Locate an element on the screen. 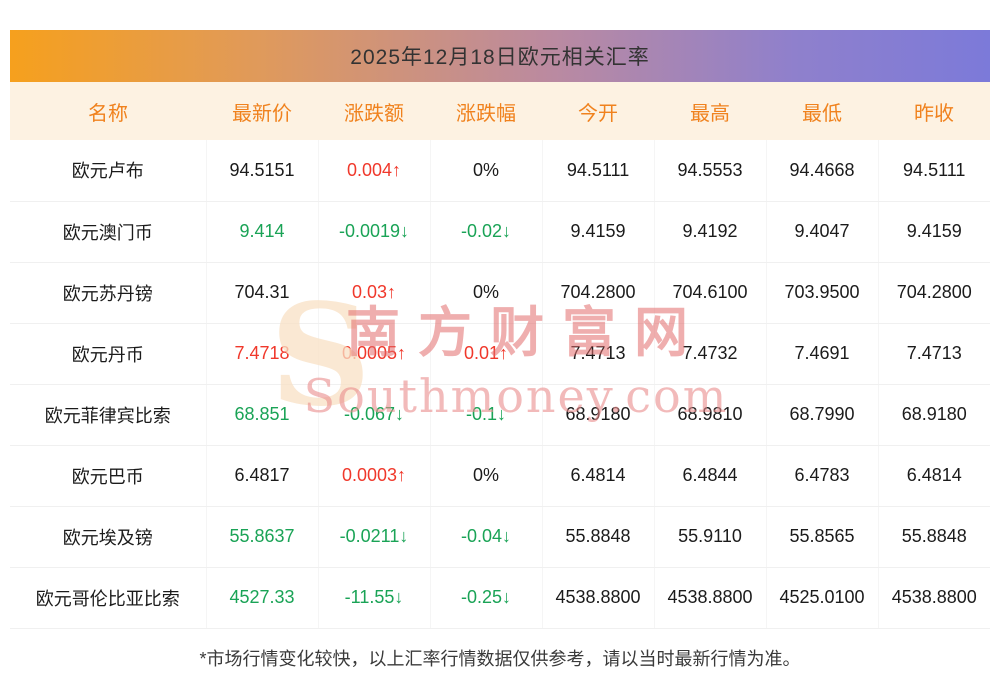  open-price: 55.8848 is located at coordinates (598, 537).